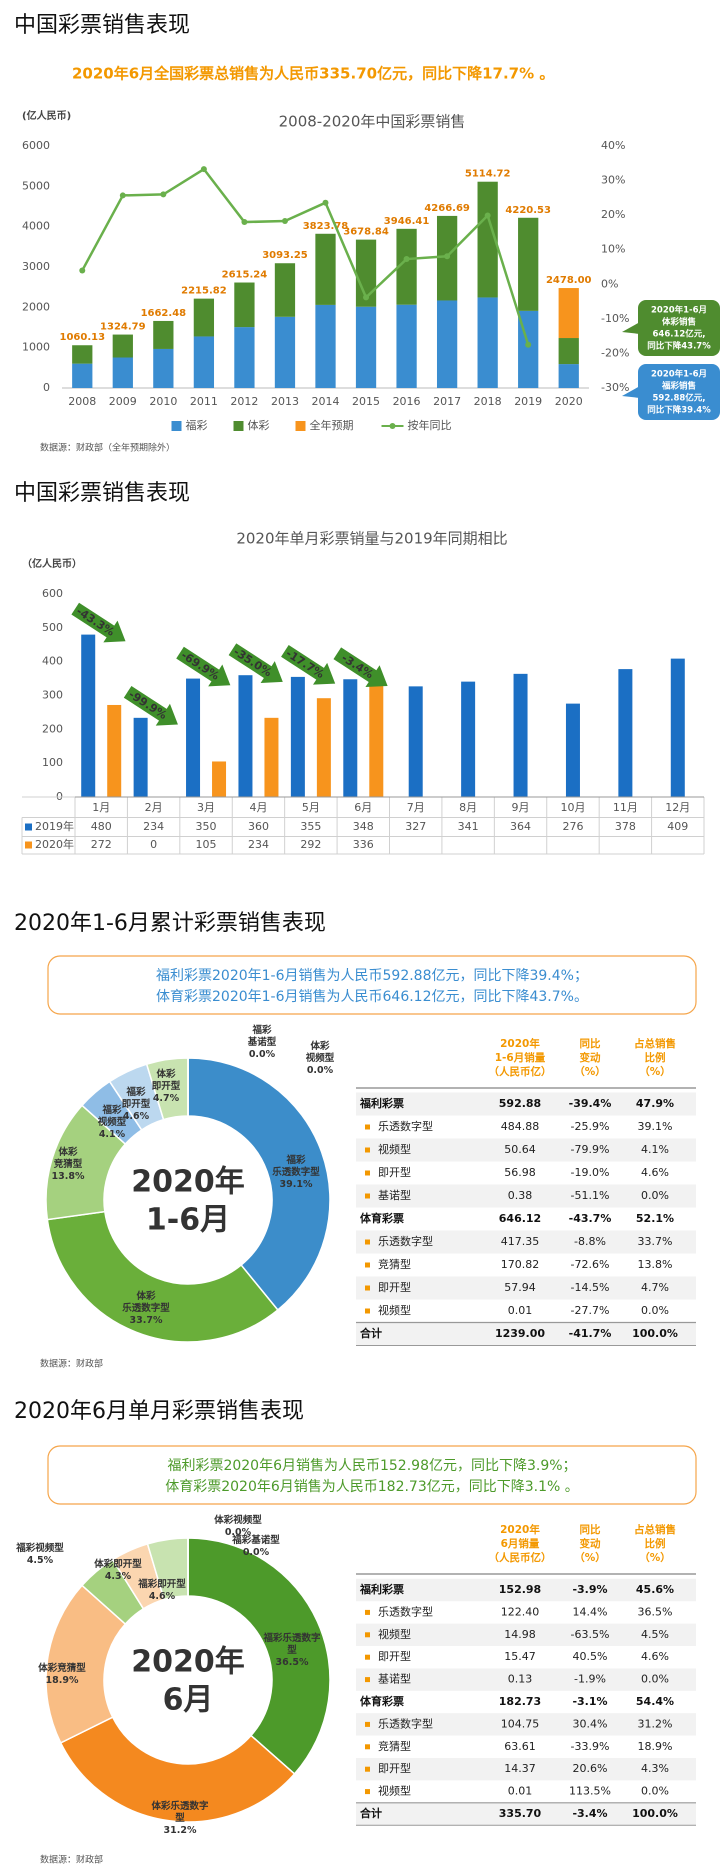 Image resolution: width=723 pixels, height=1873 pixels. I want to click on table-cell: 20.6%, so click(590, 1768).